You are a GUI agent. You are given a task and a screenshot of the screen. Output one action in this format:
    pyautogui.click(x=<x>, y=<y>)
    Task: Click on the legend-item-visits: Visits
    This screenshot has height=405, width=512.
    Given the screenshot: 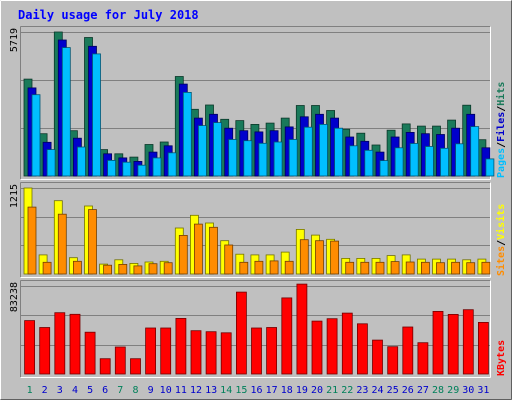 What is the action you would take?
    pyautogui.click(x=501, y=222)
    